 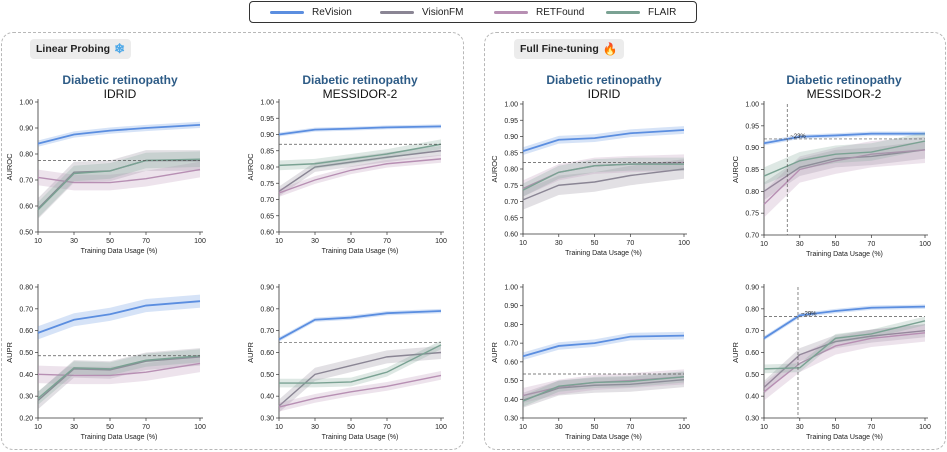 What do you see at coordinates (287, 12) in the screenshot?
I see `legend-swatch-revision` at bounding box center [287, 12].